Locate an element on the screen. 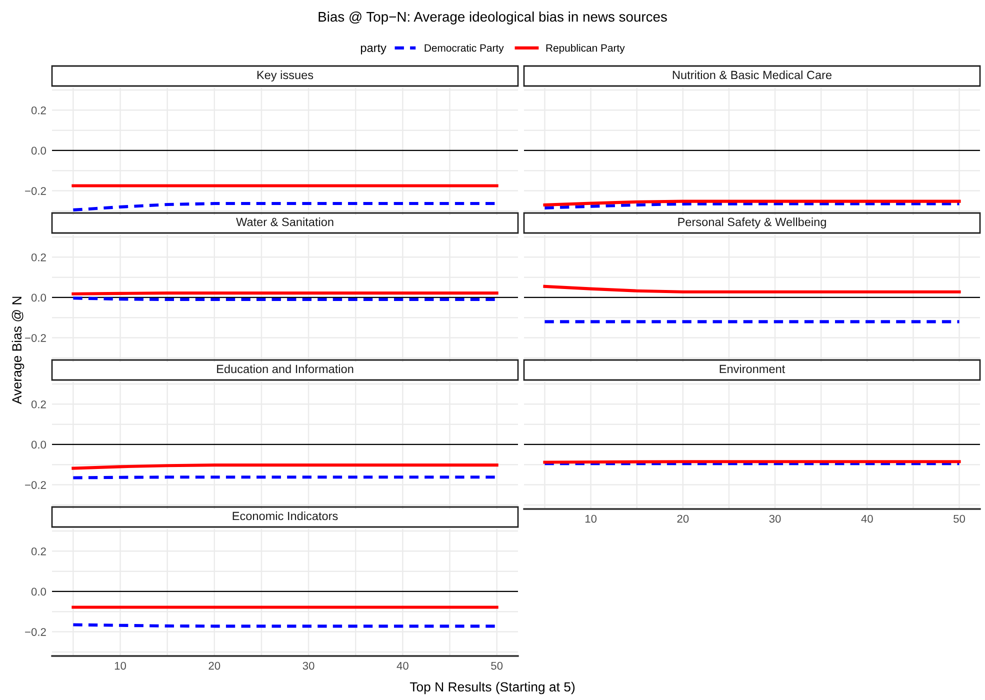 This screenshot has width=985, height=700. chart-title: Personal Safety & Wellbeing is located at coordinates (752, 222).